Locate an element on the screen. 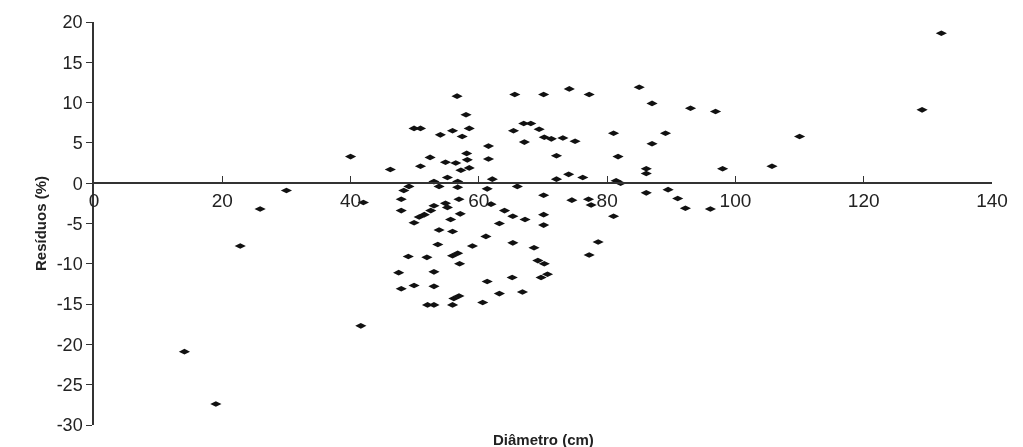 The height and width of the screenshot is (447, 1023). y-tick-label: -15 is located at coordinates (69, 304).